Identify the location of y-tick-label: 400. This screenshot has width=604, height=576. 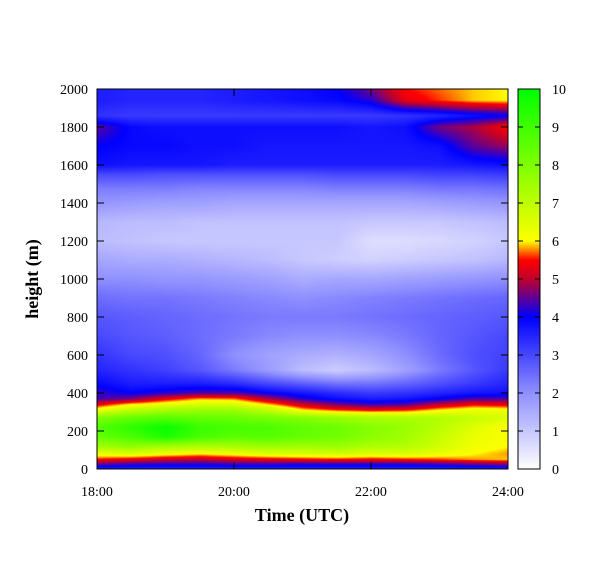
(77, 394).